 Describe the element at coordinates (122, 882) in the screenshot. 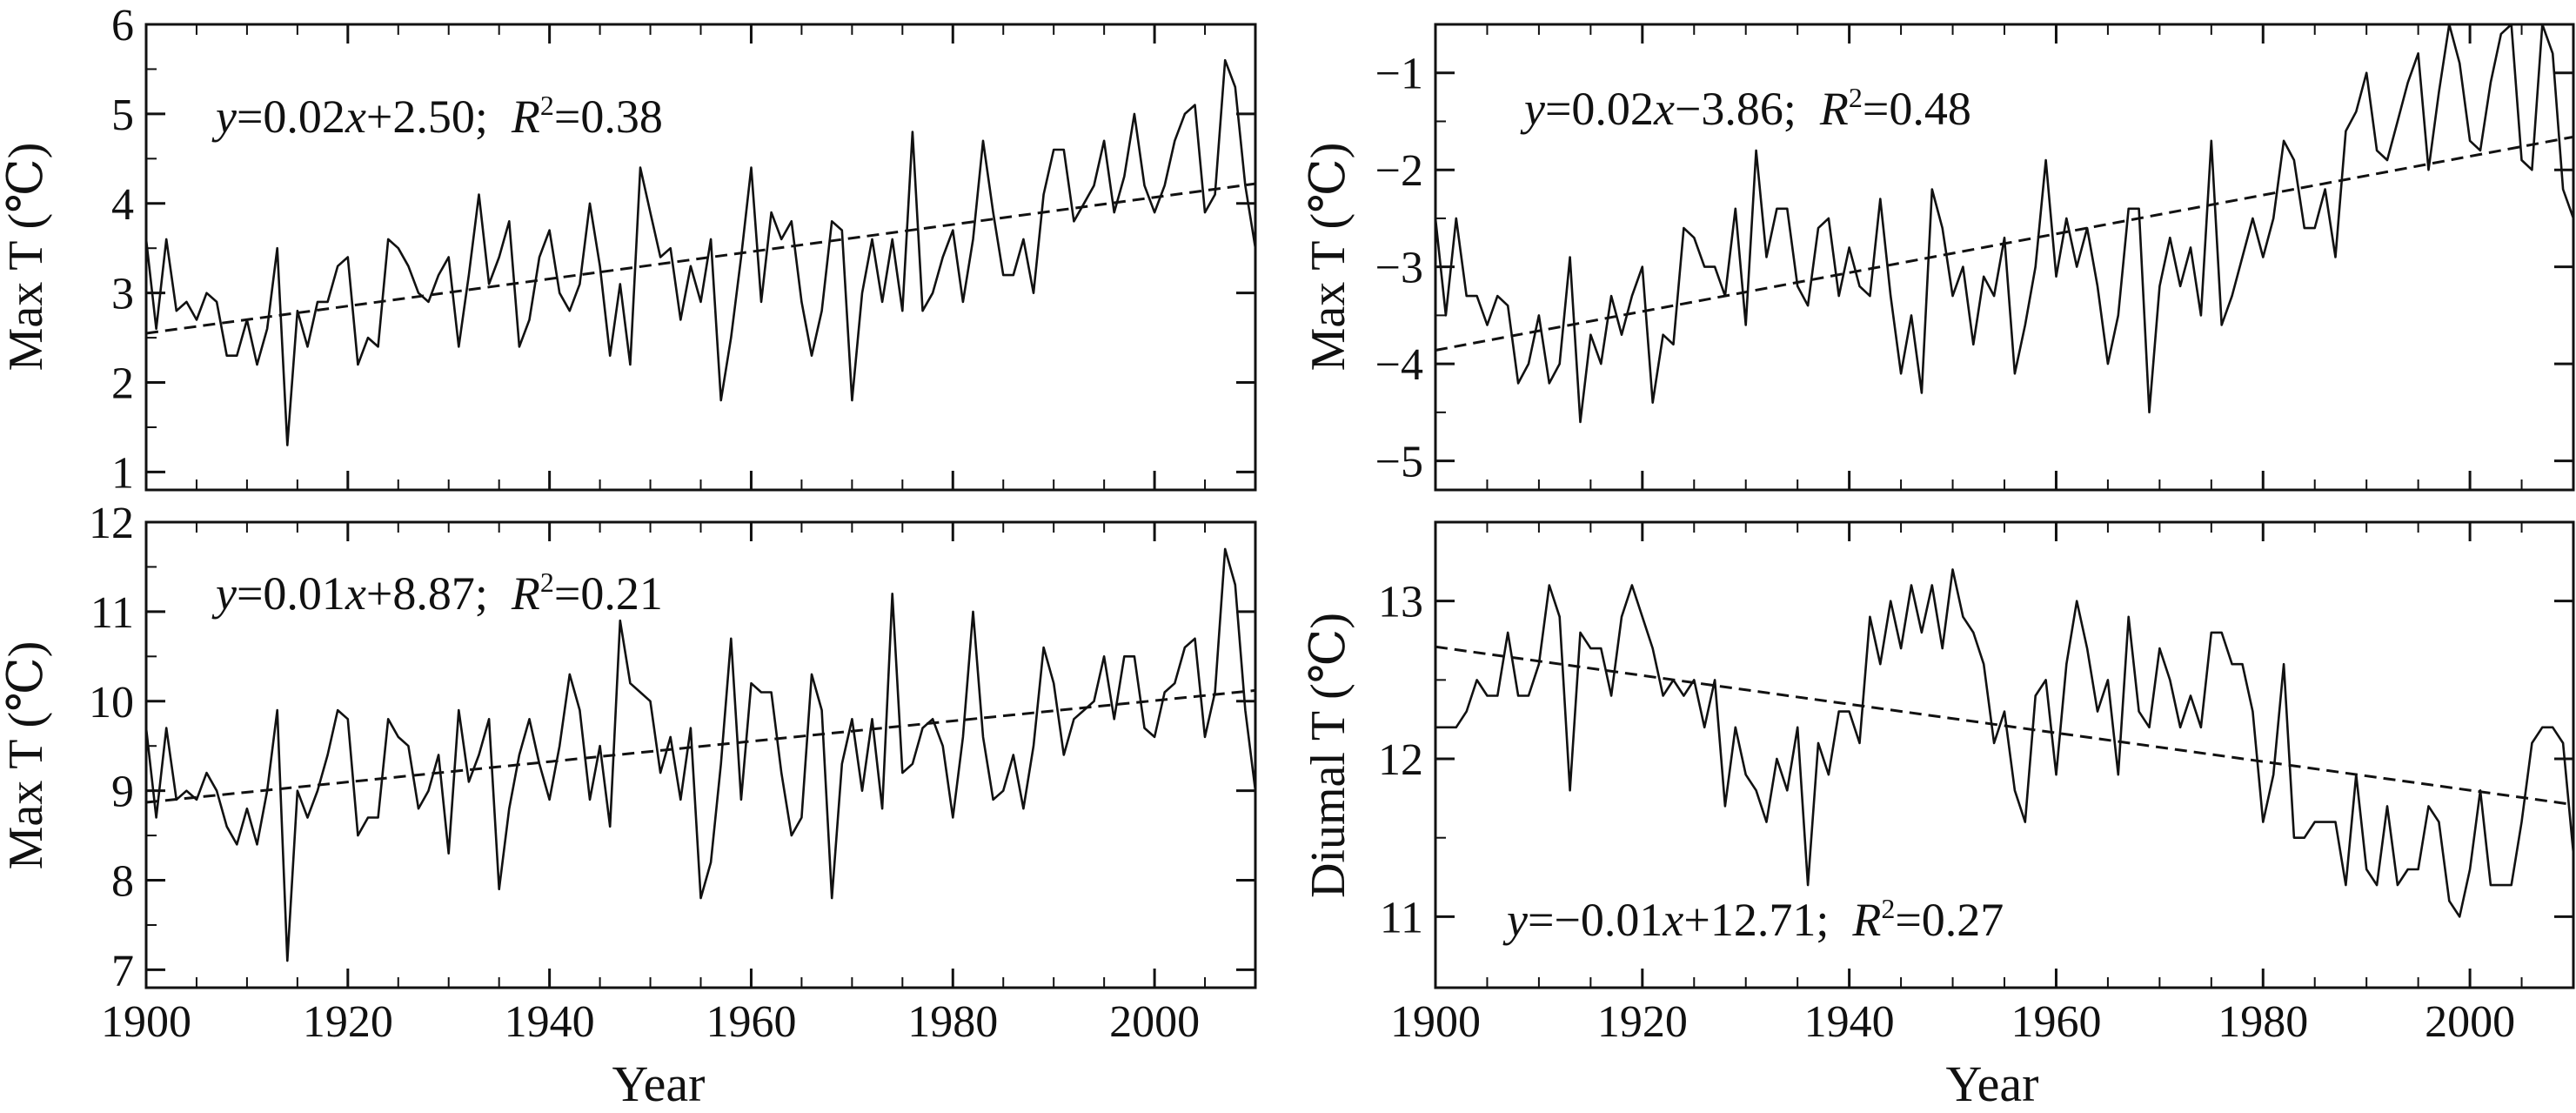

I see `y-tick-label: 8` at that location.